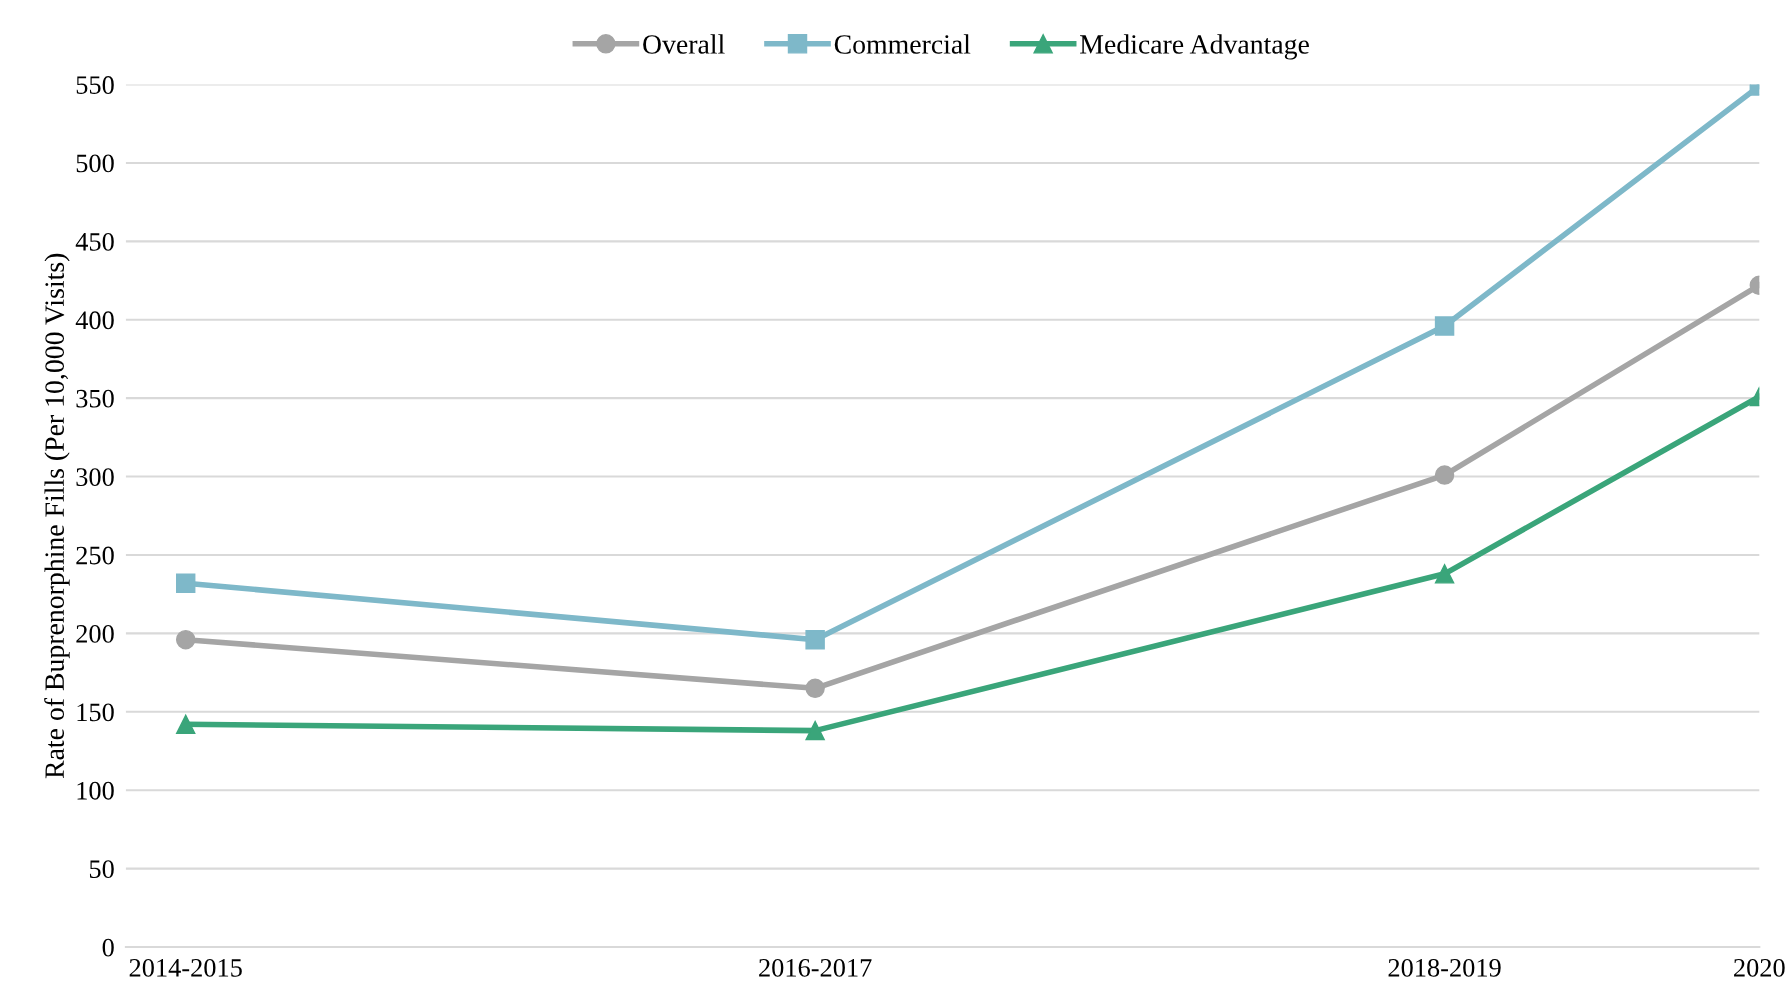 This screenshot has width=1791, height=999. I want to click on legend-label: Overall, so click(684, 44).